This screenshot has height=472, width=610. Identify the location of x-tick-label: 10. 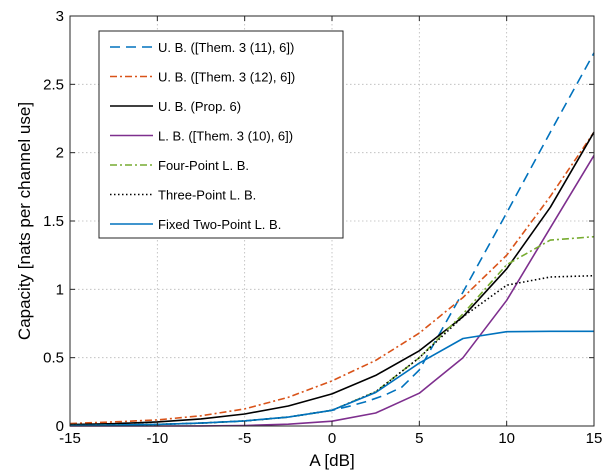
(506, 438).